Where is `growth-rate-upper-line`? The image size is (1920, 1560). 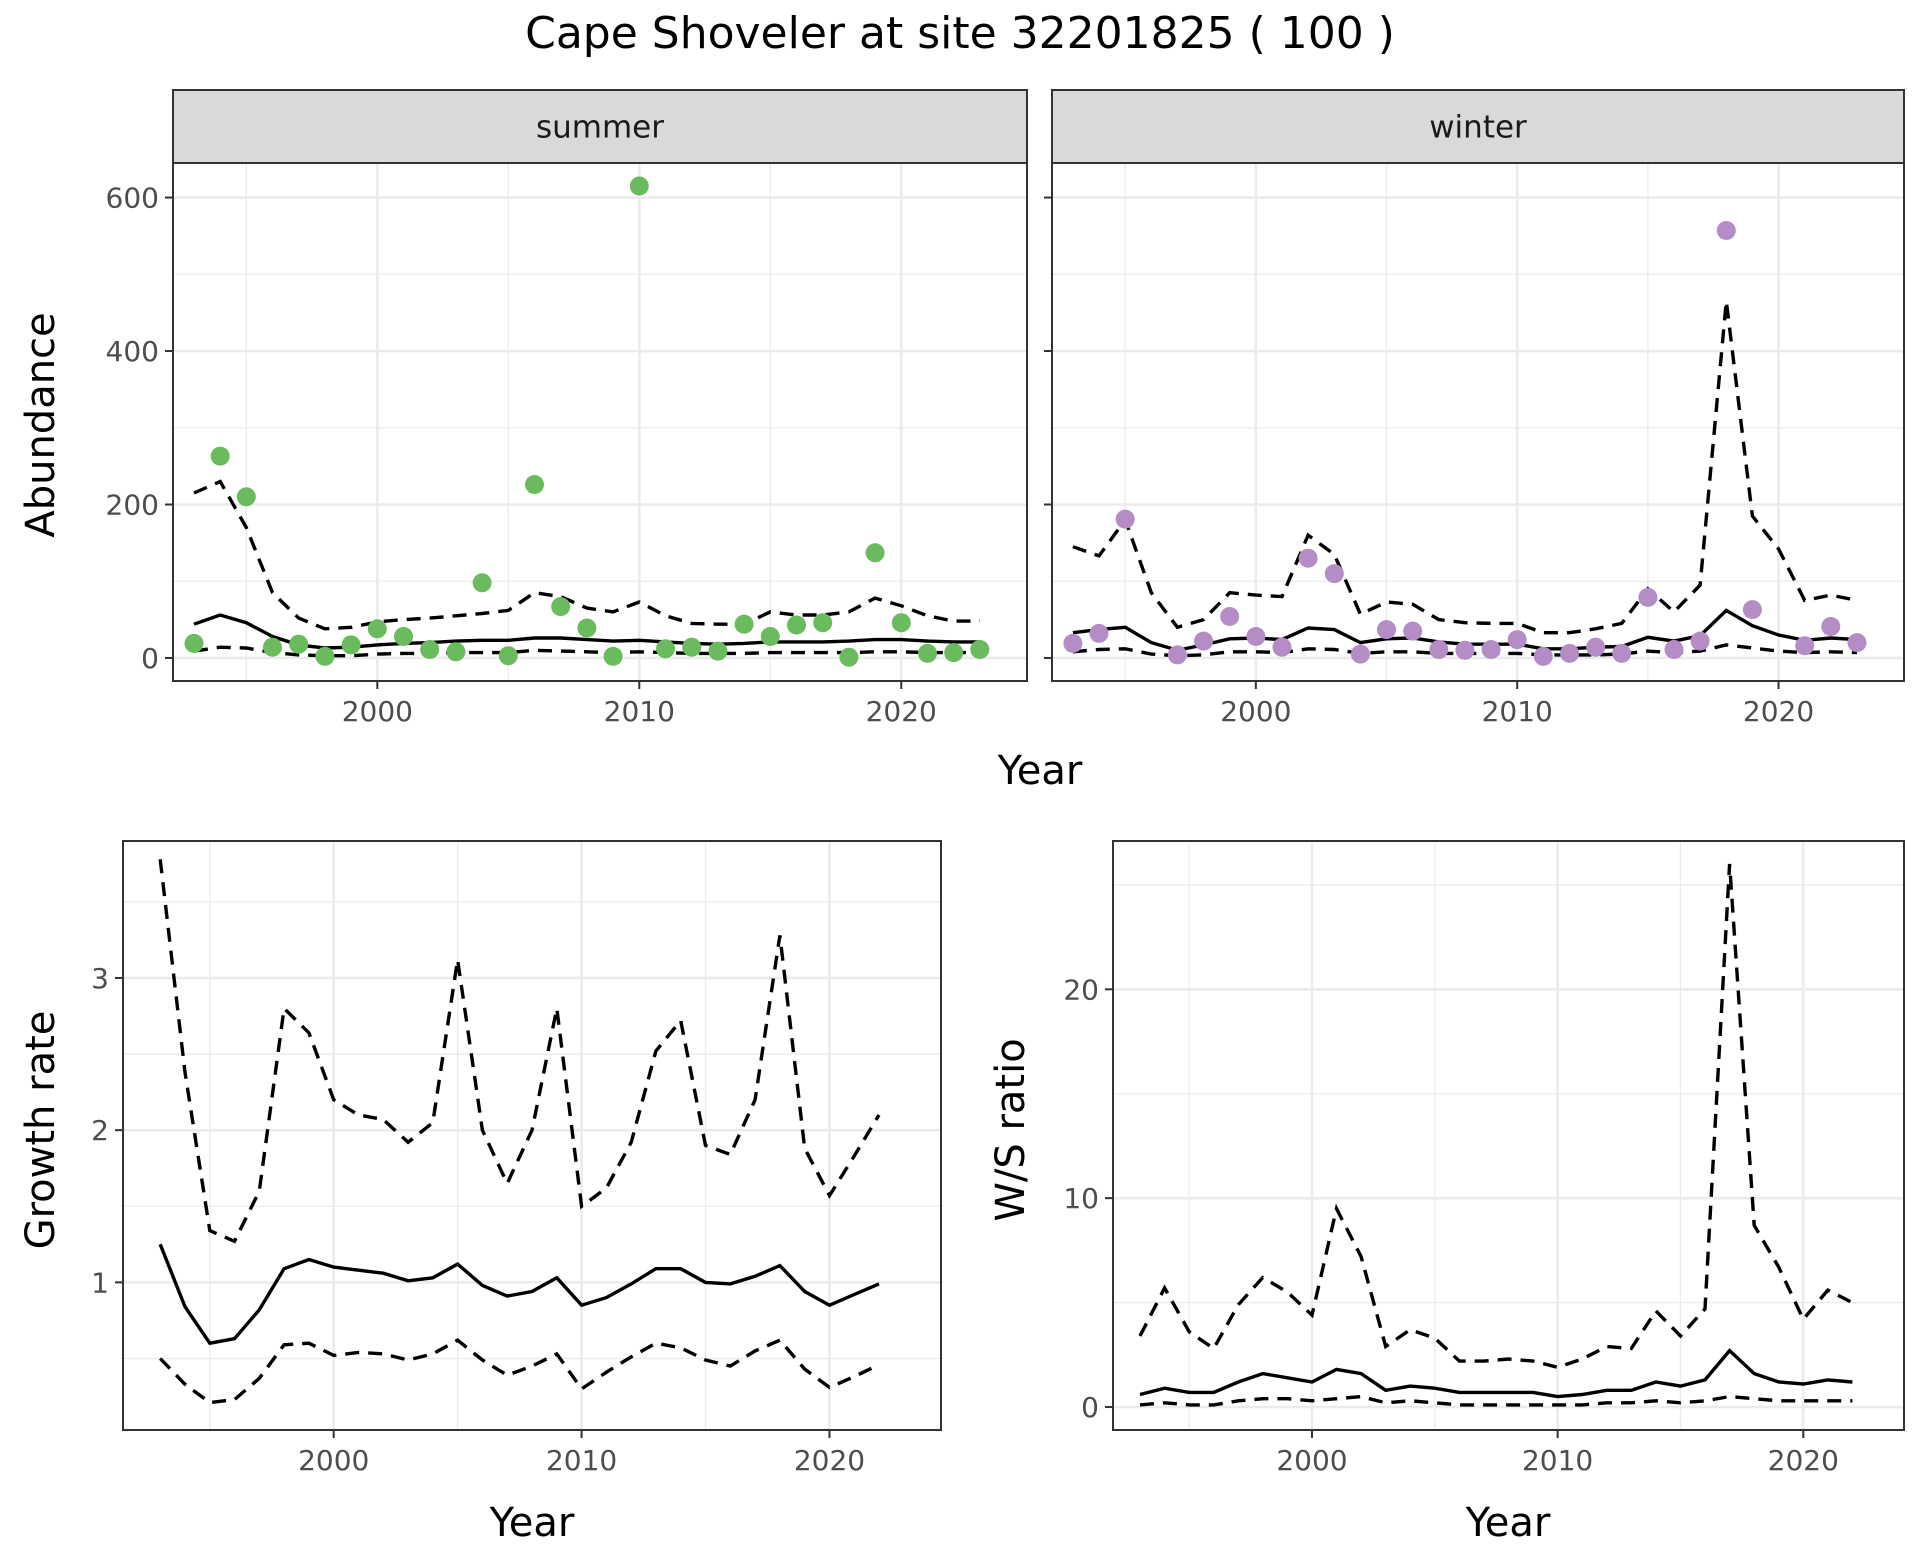 growth-rate-upper-line is located at coordinates (519, 1051).